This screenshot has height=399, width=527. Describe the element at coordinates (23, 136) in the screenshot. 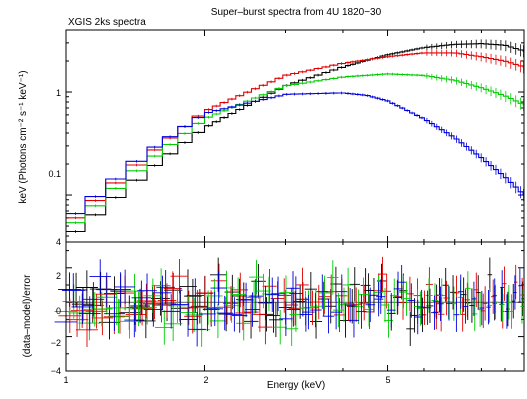

I see `top-panel-y-axis-label: keV (Photons cm⁻² s⁻¹ keV⁻¹)` at that location.